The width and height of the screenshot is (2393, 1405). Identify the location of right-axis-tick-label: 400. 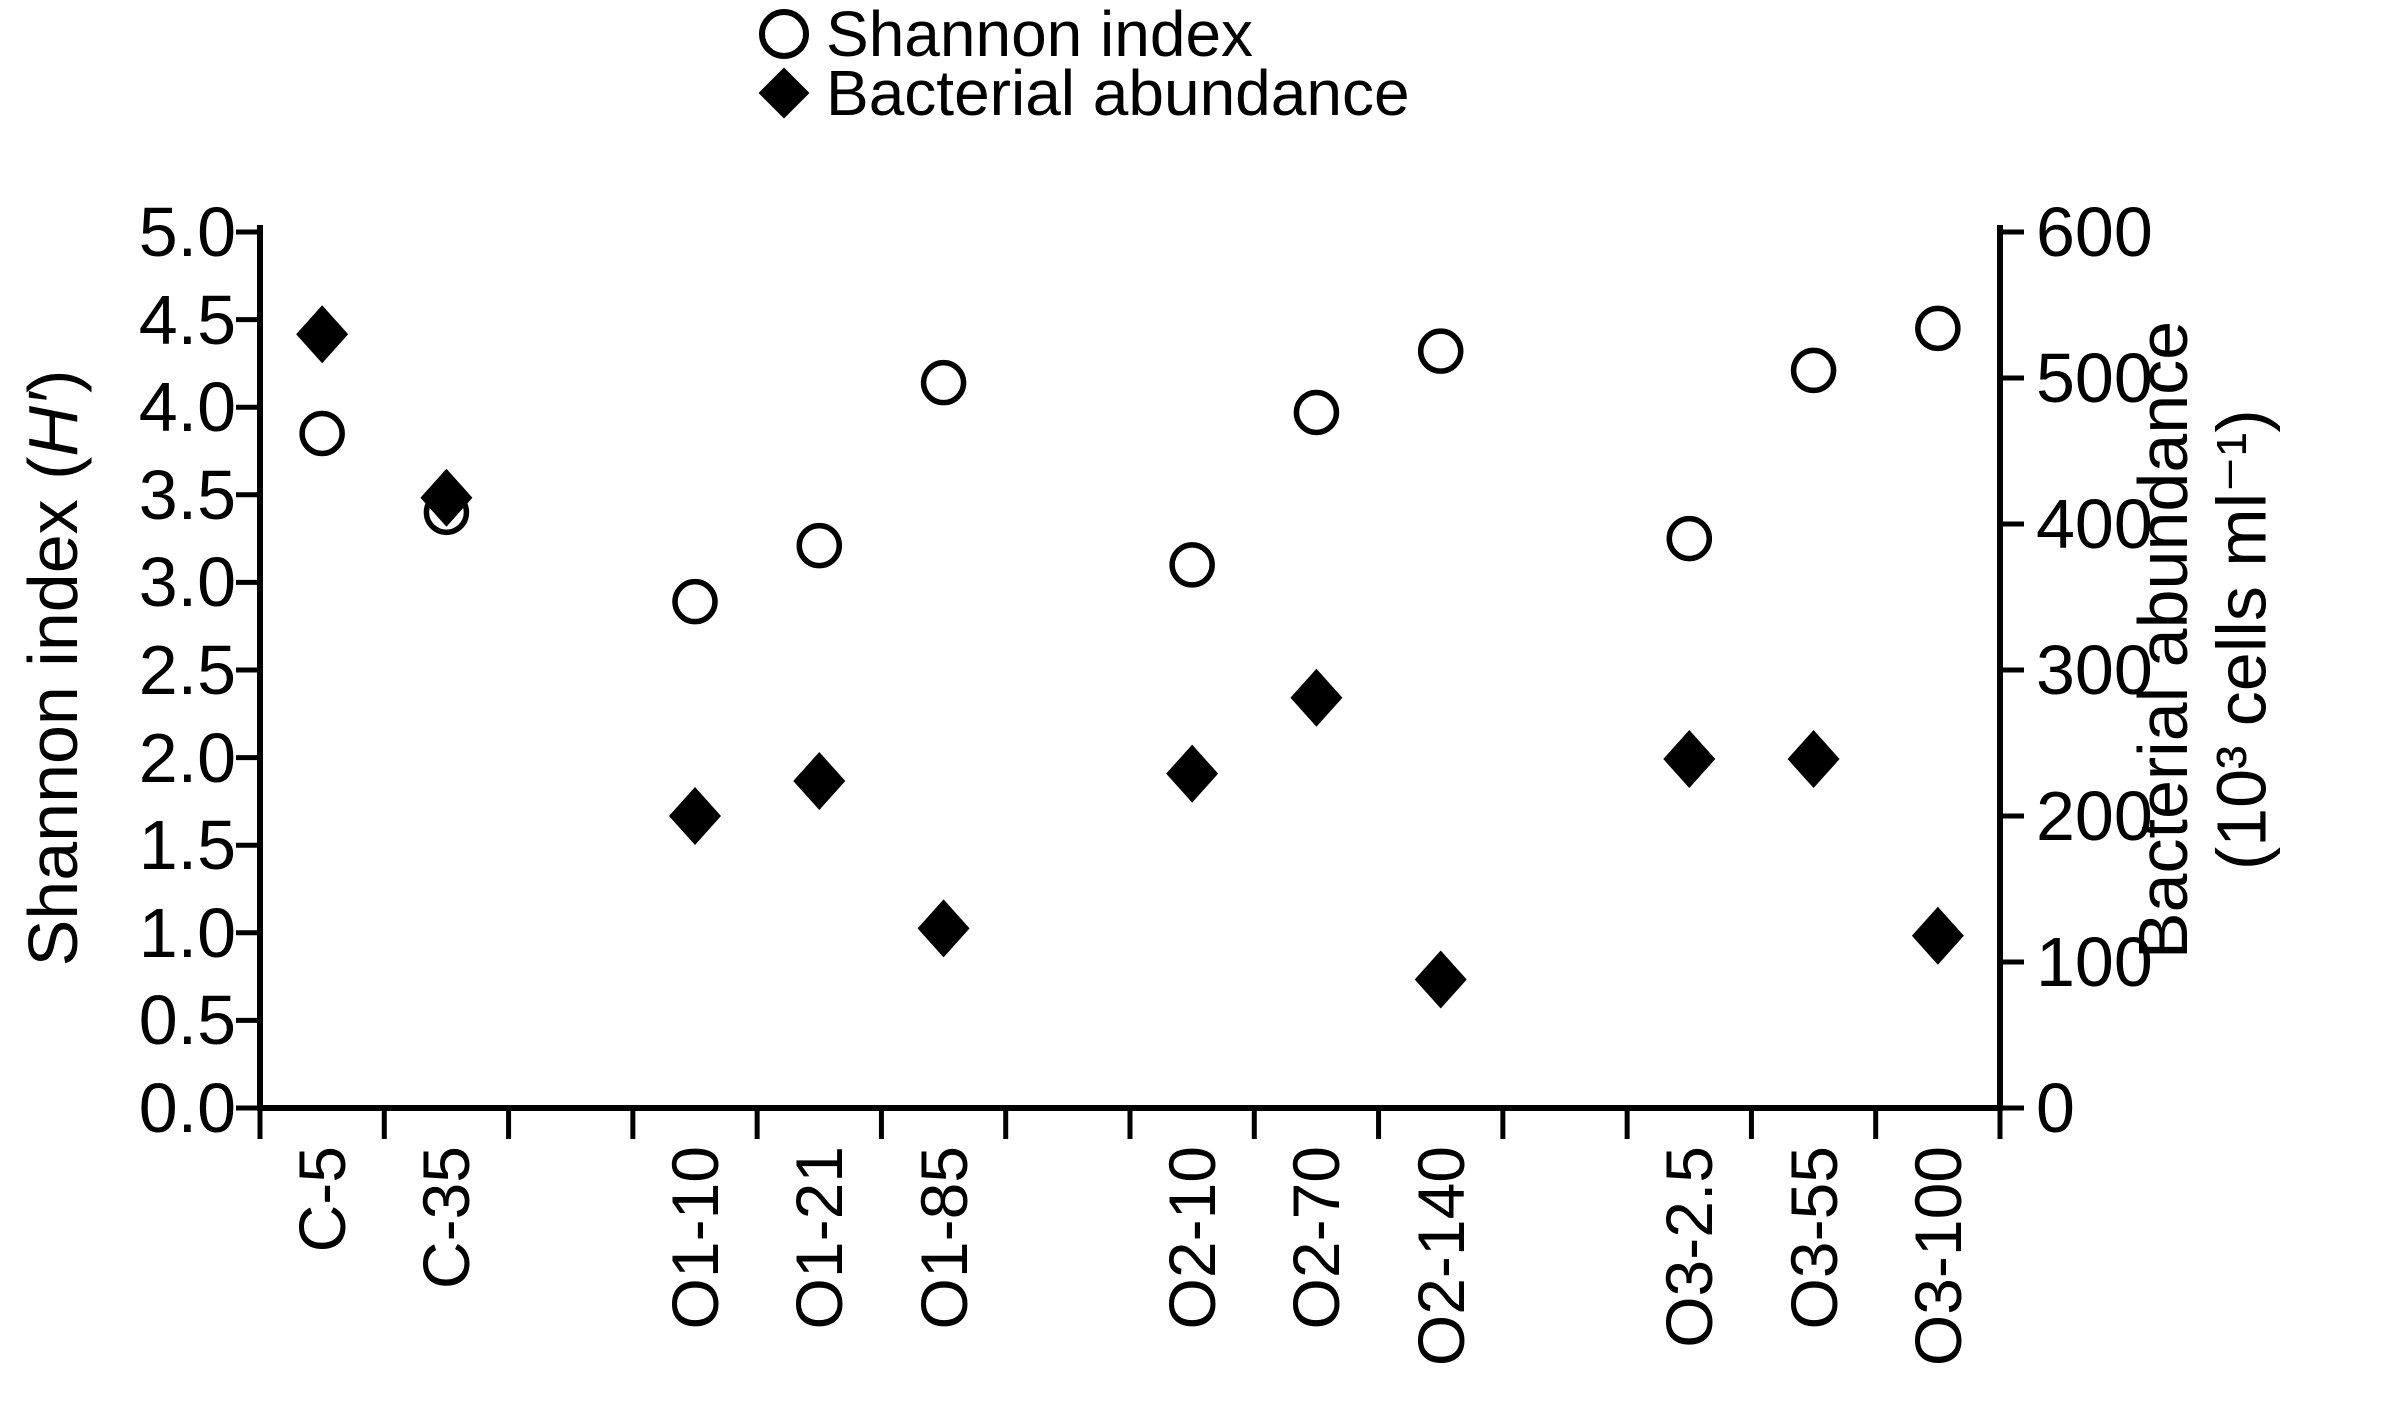
(2094, 524).